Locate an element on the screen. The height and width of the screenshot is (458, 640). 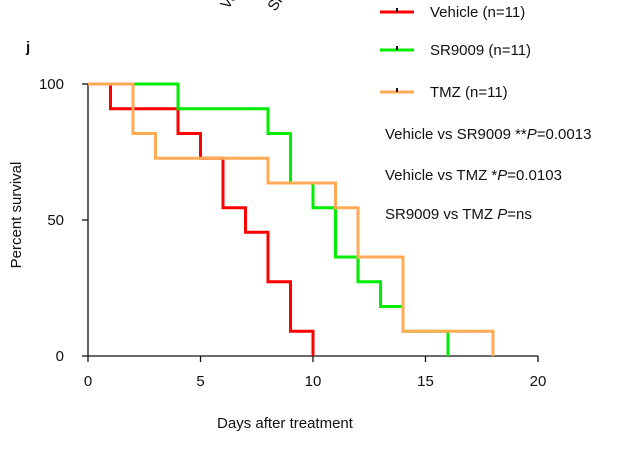
top-label-fragment-2: SR is located at coordinates (277, 7).